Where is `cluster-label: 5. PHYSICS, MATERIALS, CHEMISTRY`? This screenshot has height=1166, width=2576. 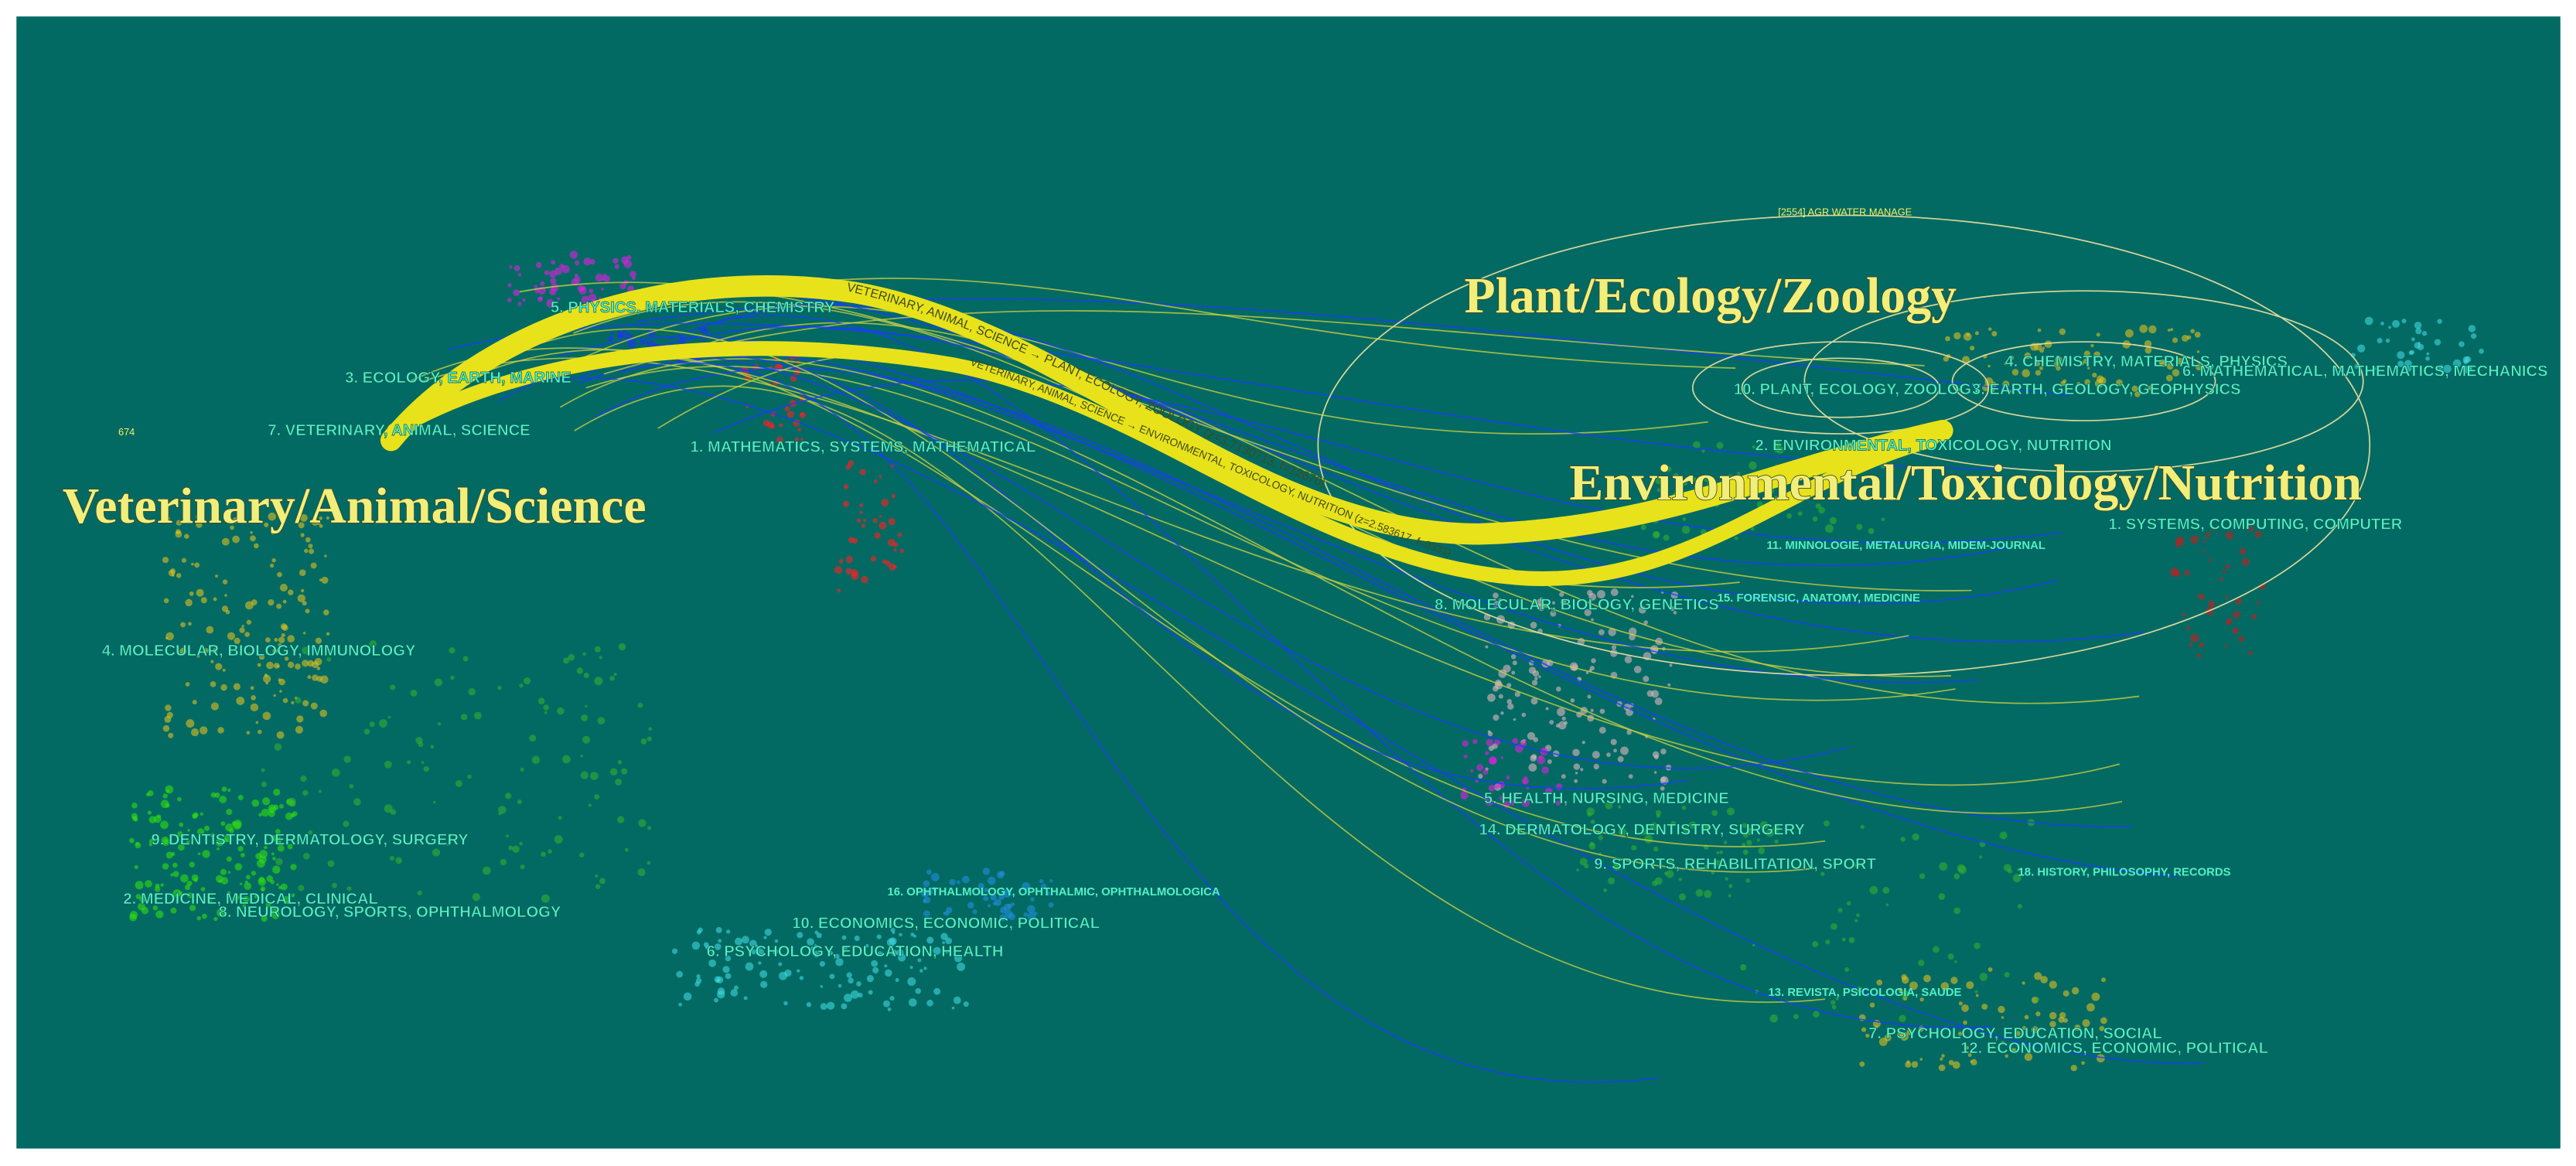 cluster-label: 5. PHYSICS, MATERIALS, CHEMISTRY is located at coordinates (693, 307).